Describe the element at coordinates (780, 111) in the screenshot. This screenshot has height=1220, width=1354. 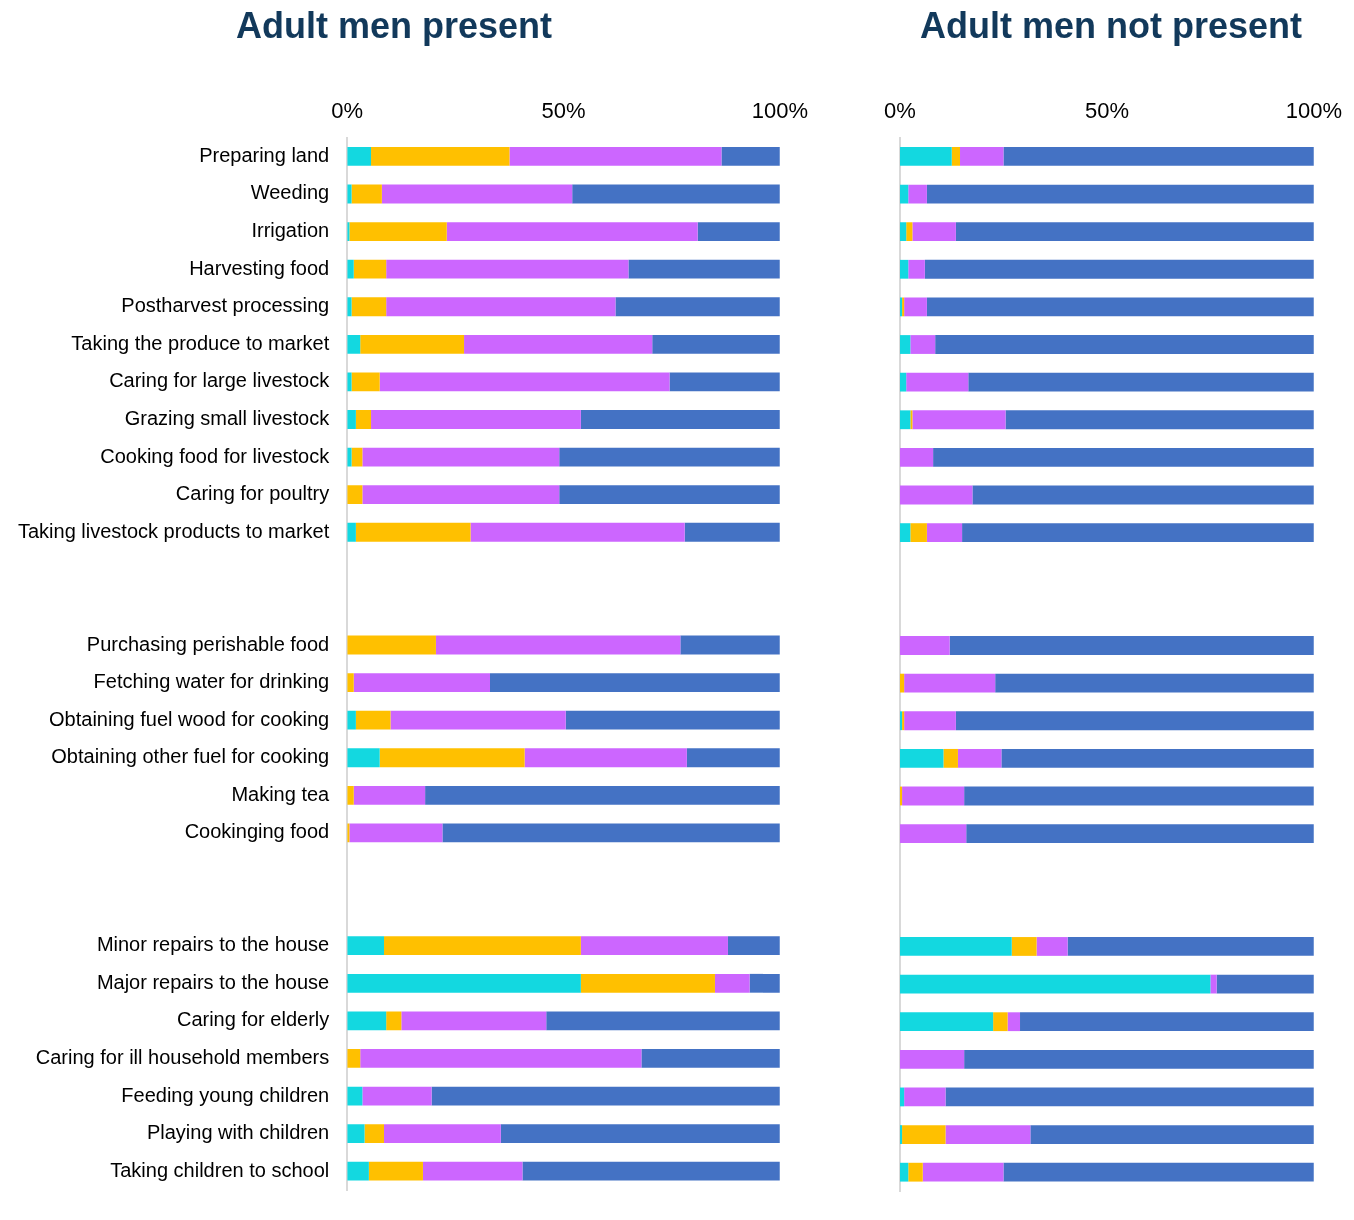
I see `x-tick-label: 100%` at that location.